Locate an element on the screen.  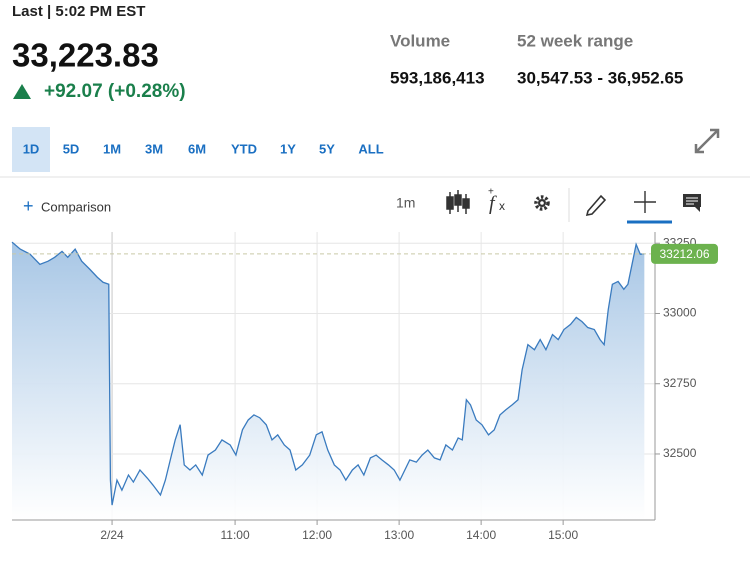
settings-icon is located at coordinates (542, 203).